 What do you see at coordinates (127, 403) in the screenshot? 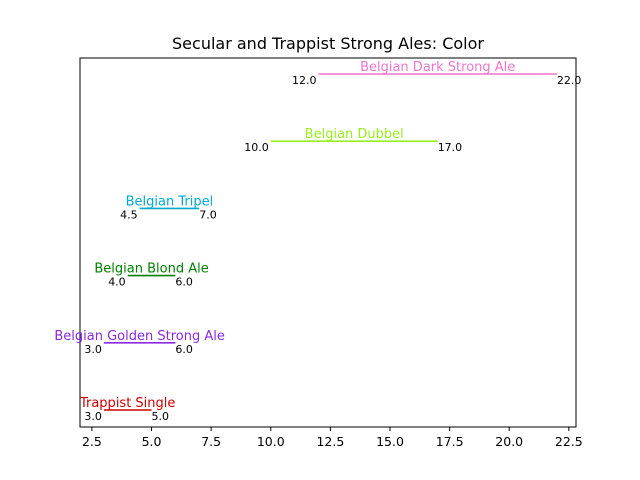
I see `range-name: Trappist Single` at bounding box center [127, 403].